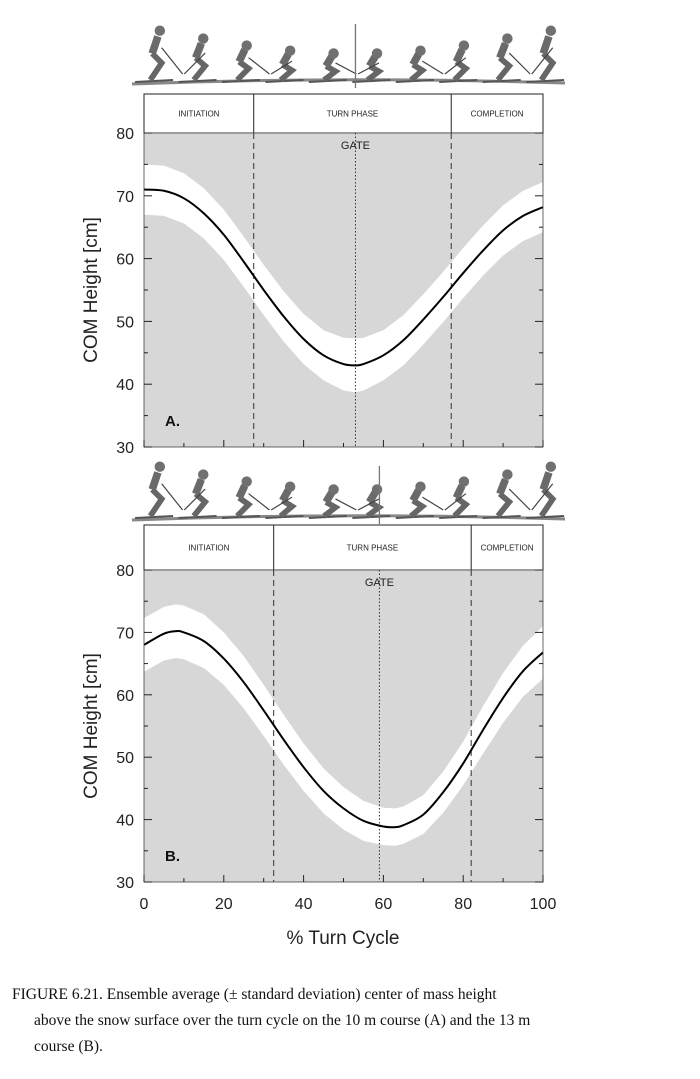  What do you see at coordinates (543, 904) in the screenshot?
I see `x-tick-label: 100` at bounding box center [543, 904].